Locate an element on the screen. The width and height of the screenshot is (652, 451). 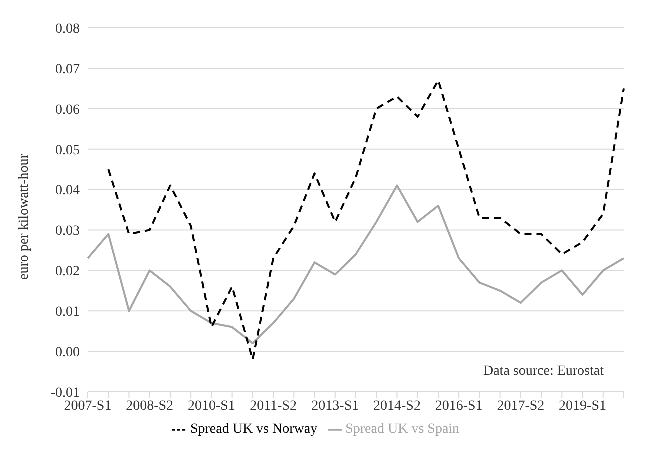
y-tick-label: 0.00 is located at coordinates (68, 353).